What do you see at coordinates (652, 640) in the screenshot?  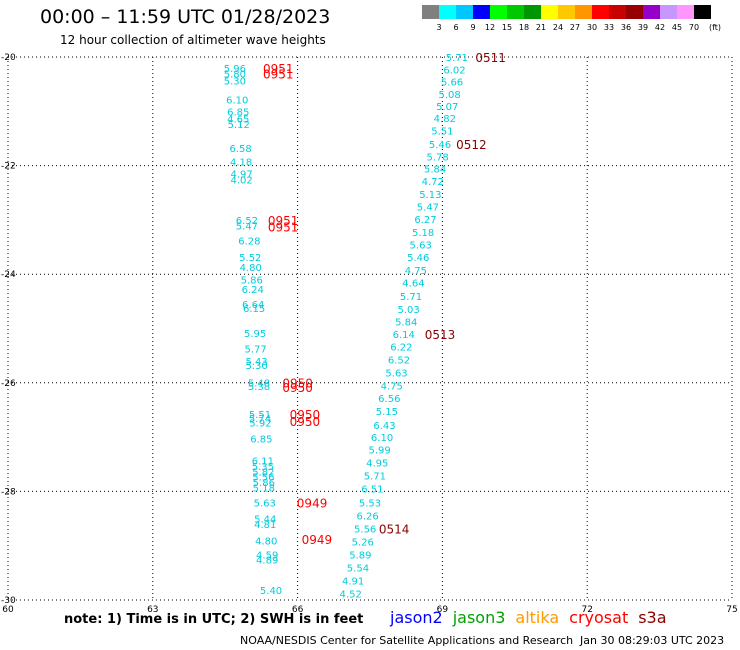 I see `footer-timestamp: Jan 30 08:29:03 UTC 2023` at bounding box center [652, 640].